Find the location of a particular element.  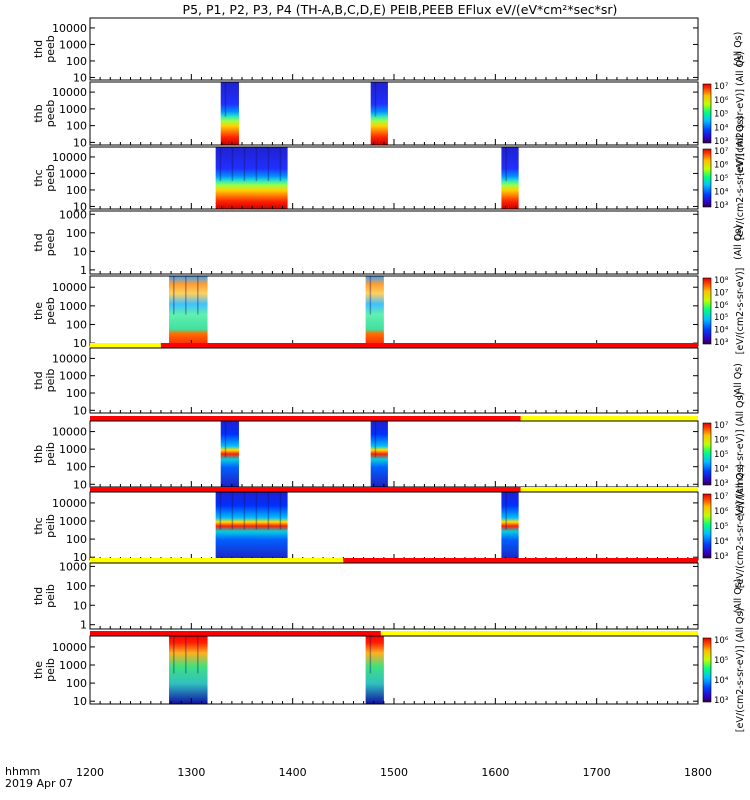

panel-unit-label: [eV/(cm2-s-sr-eV)] (All Qs) is located at coordinates (740, 670).